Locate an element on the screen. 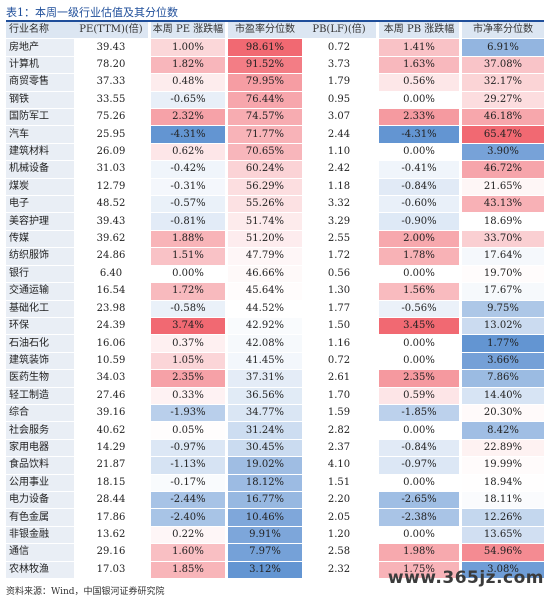  cell-pb-change: 1.75% is located at coordinates (419, 570).